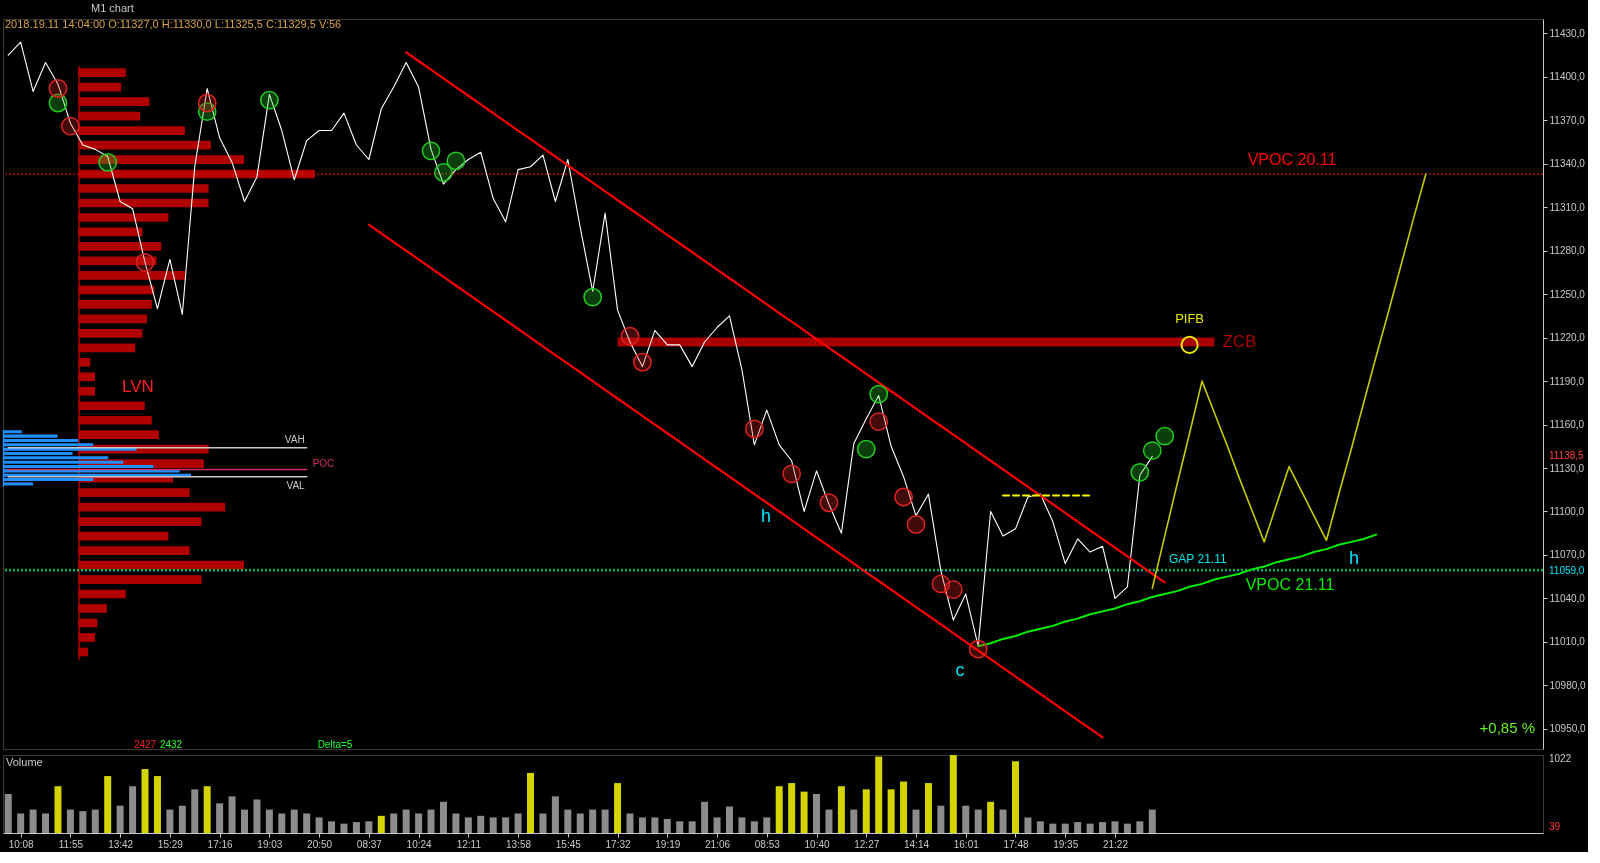 This screenshot has width=1600, height=863. I want to click on series-label: VAH, so click(294, 439).